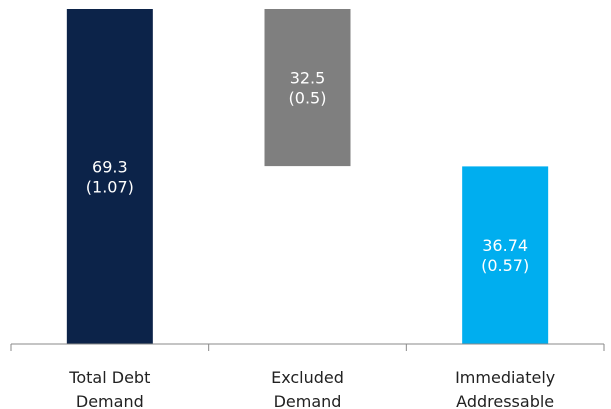 This screenshot has width=611, height=409. Describe the element at coordinates (307, 347) in the screenshot. I see `x-axis` at that location.